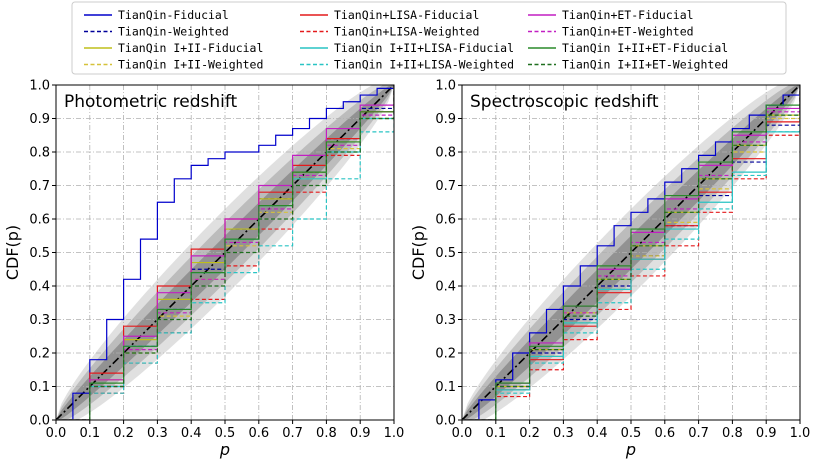 The image size is (818, 463). Describe the element at coordinates (645, 65) in the screenshot. I see `legend-label: TianQin I+II+ET-Weighted` at that location.